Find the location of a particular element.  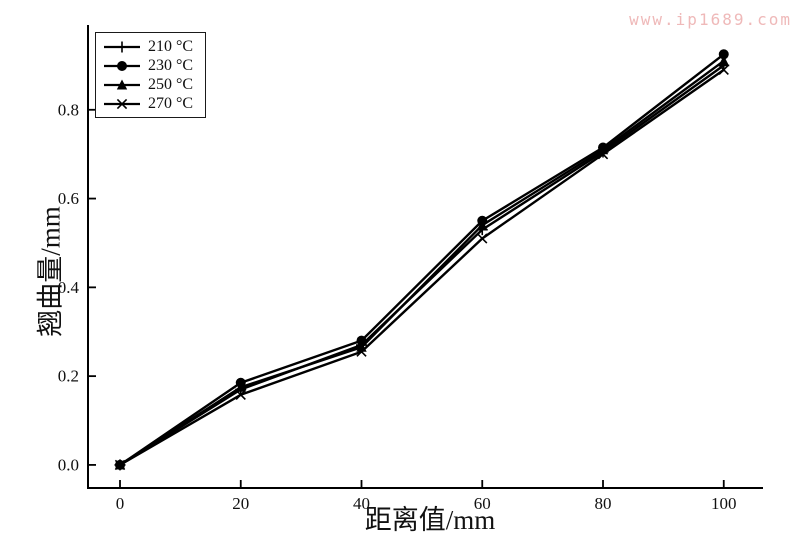

y-tick-label: 0.6 is located at coordinates (68, 198).